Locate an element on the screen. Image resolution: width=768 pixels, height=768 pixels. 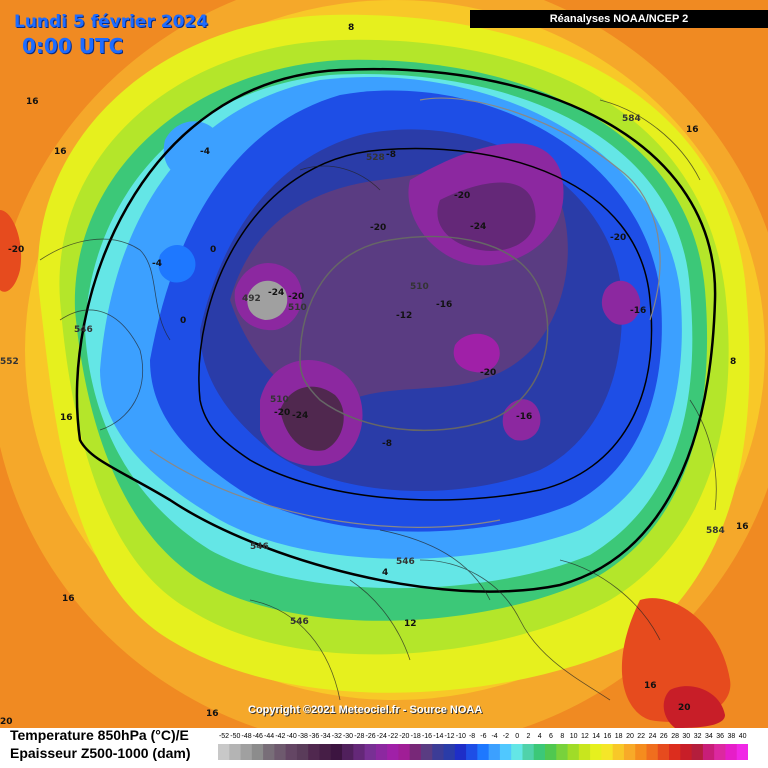
color-scale-tick: -18 is located at coordinates (415, 736).